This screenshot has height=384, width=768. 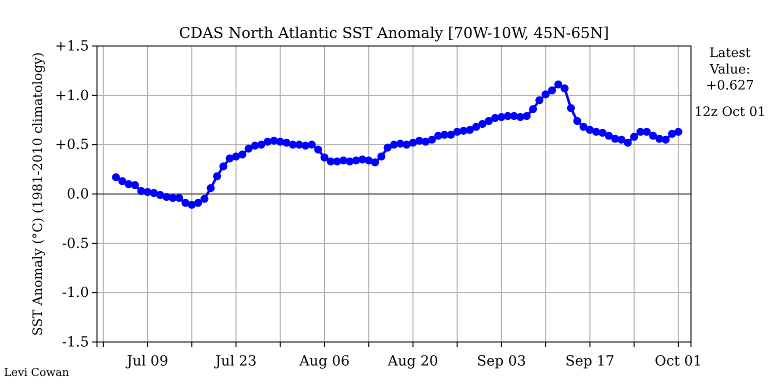 What do you see at coordinates (75, 342) in the screenshot?
I see `y-tick-label: -1.5` at bounding box center [75, 342].